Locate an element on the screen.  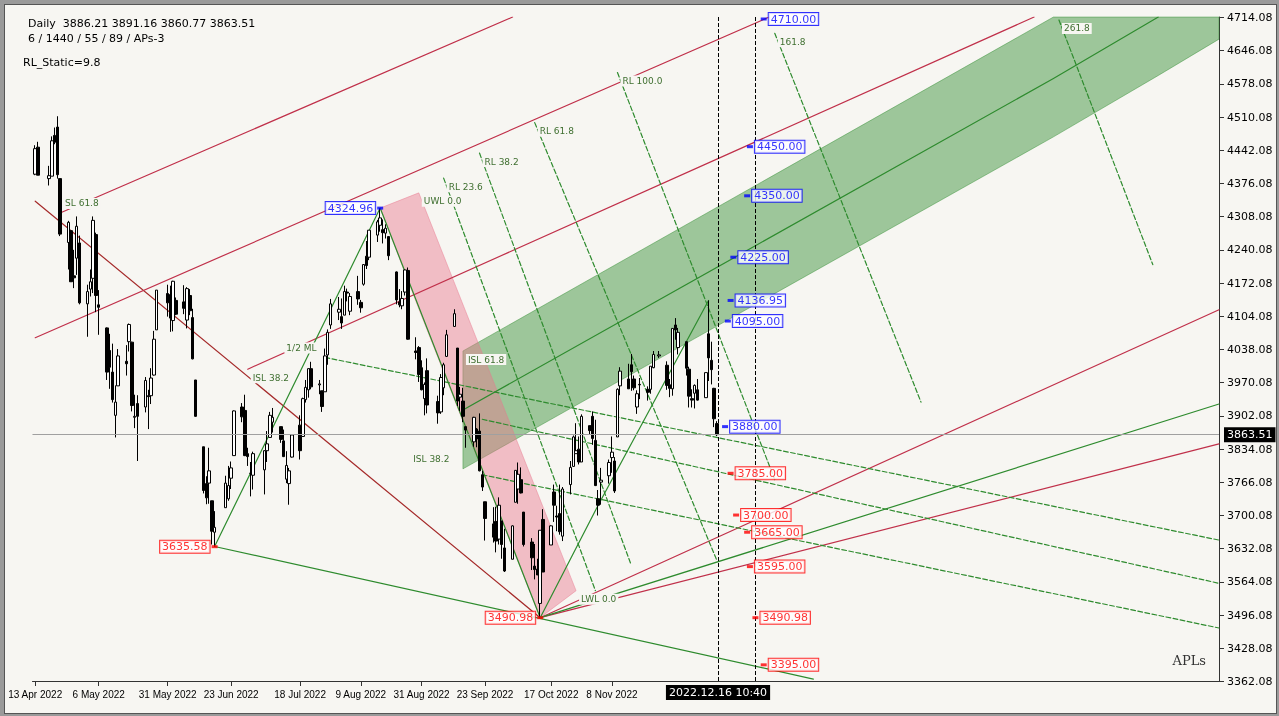
data-label: 3880.00 is located at coordinates (755, 427).